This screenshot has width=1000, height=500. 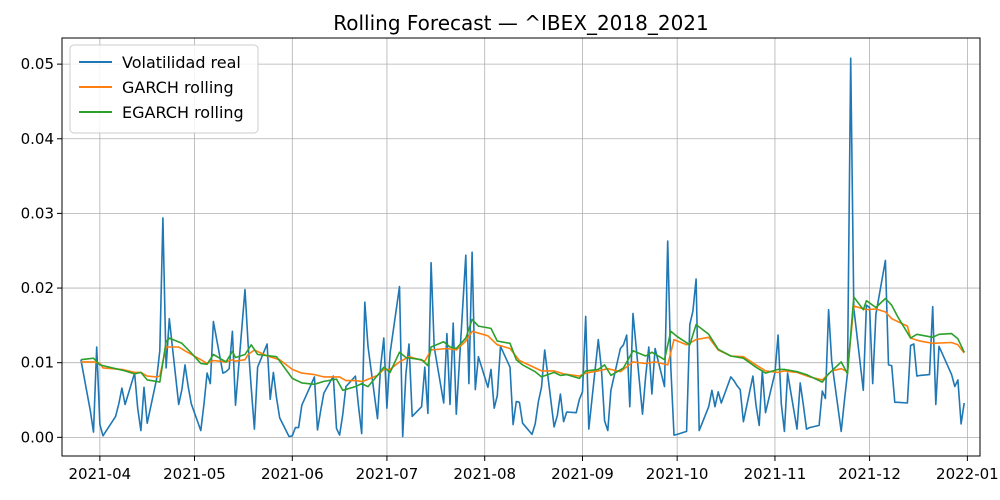 I want to click on y-tick-label: 0.05, so click(x=37, y=64).